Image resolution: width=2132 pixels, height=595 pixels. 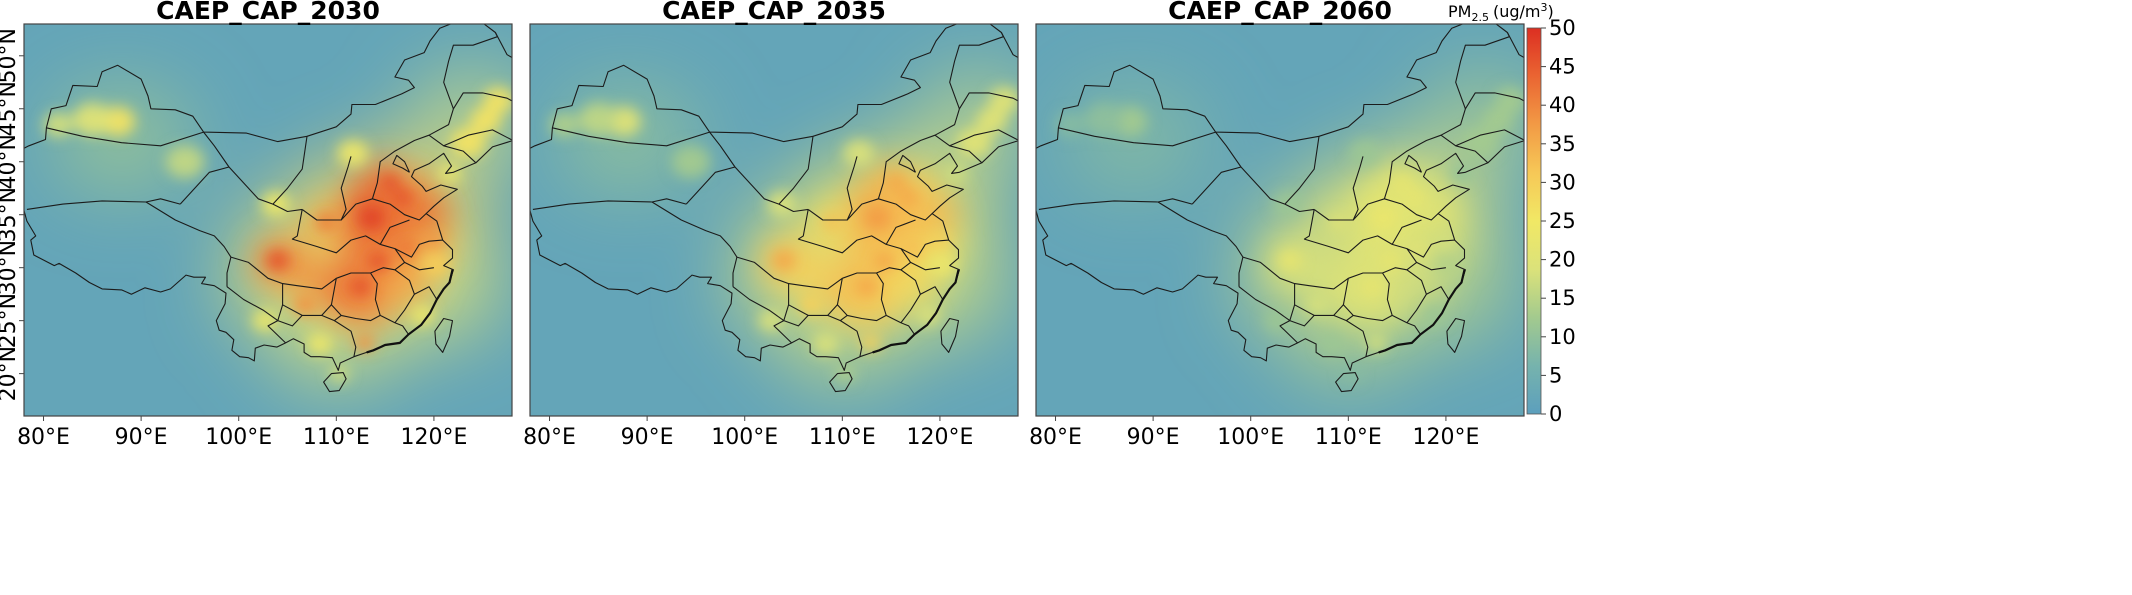 What do you see at coordinates (1562, 182) in the screenshot?
I see `colorbar-tick-label: 30` at bounding box center [1562, 182].